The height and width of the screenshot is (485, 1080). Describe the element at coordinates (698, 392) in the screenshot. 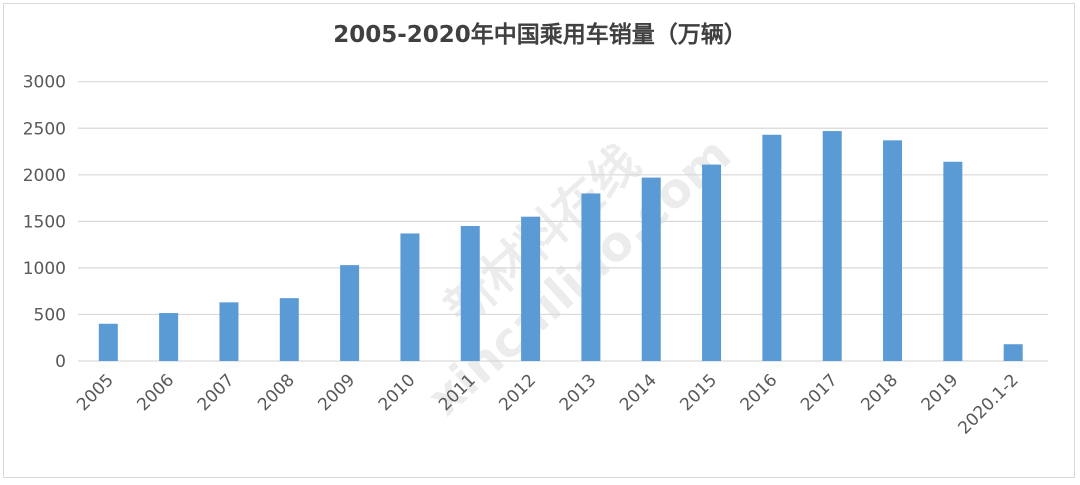

I see `x-tick-label: 2015` at that location.